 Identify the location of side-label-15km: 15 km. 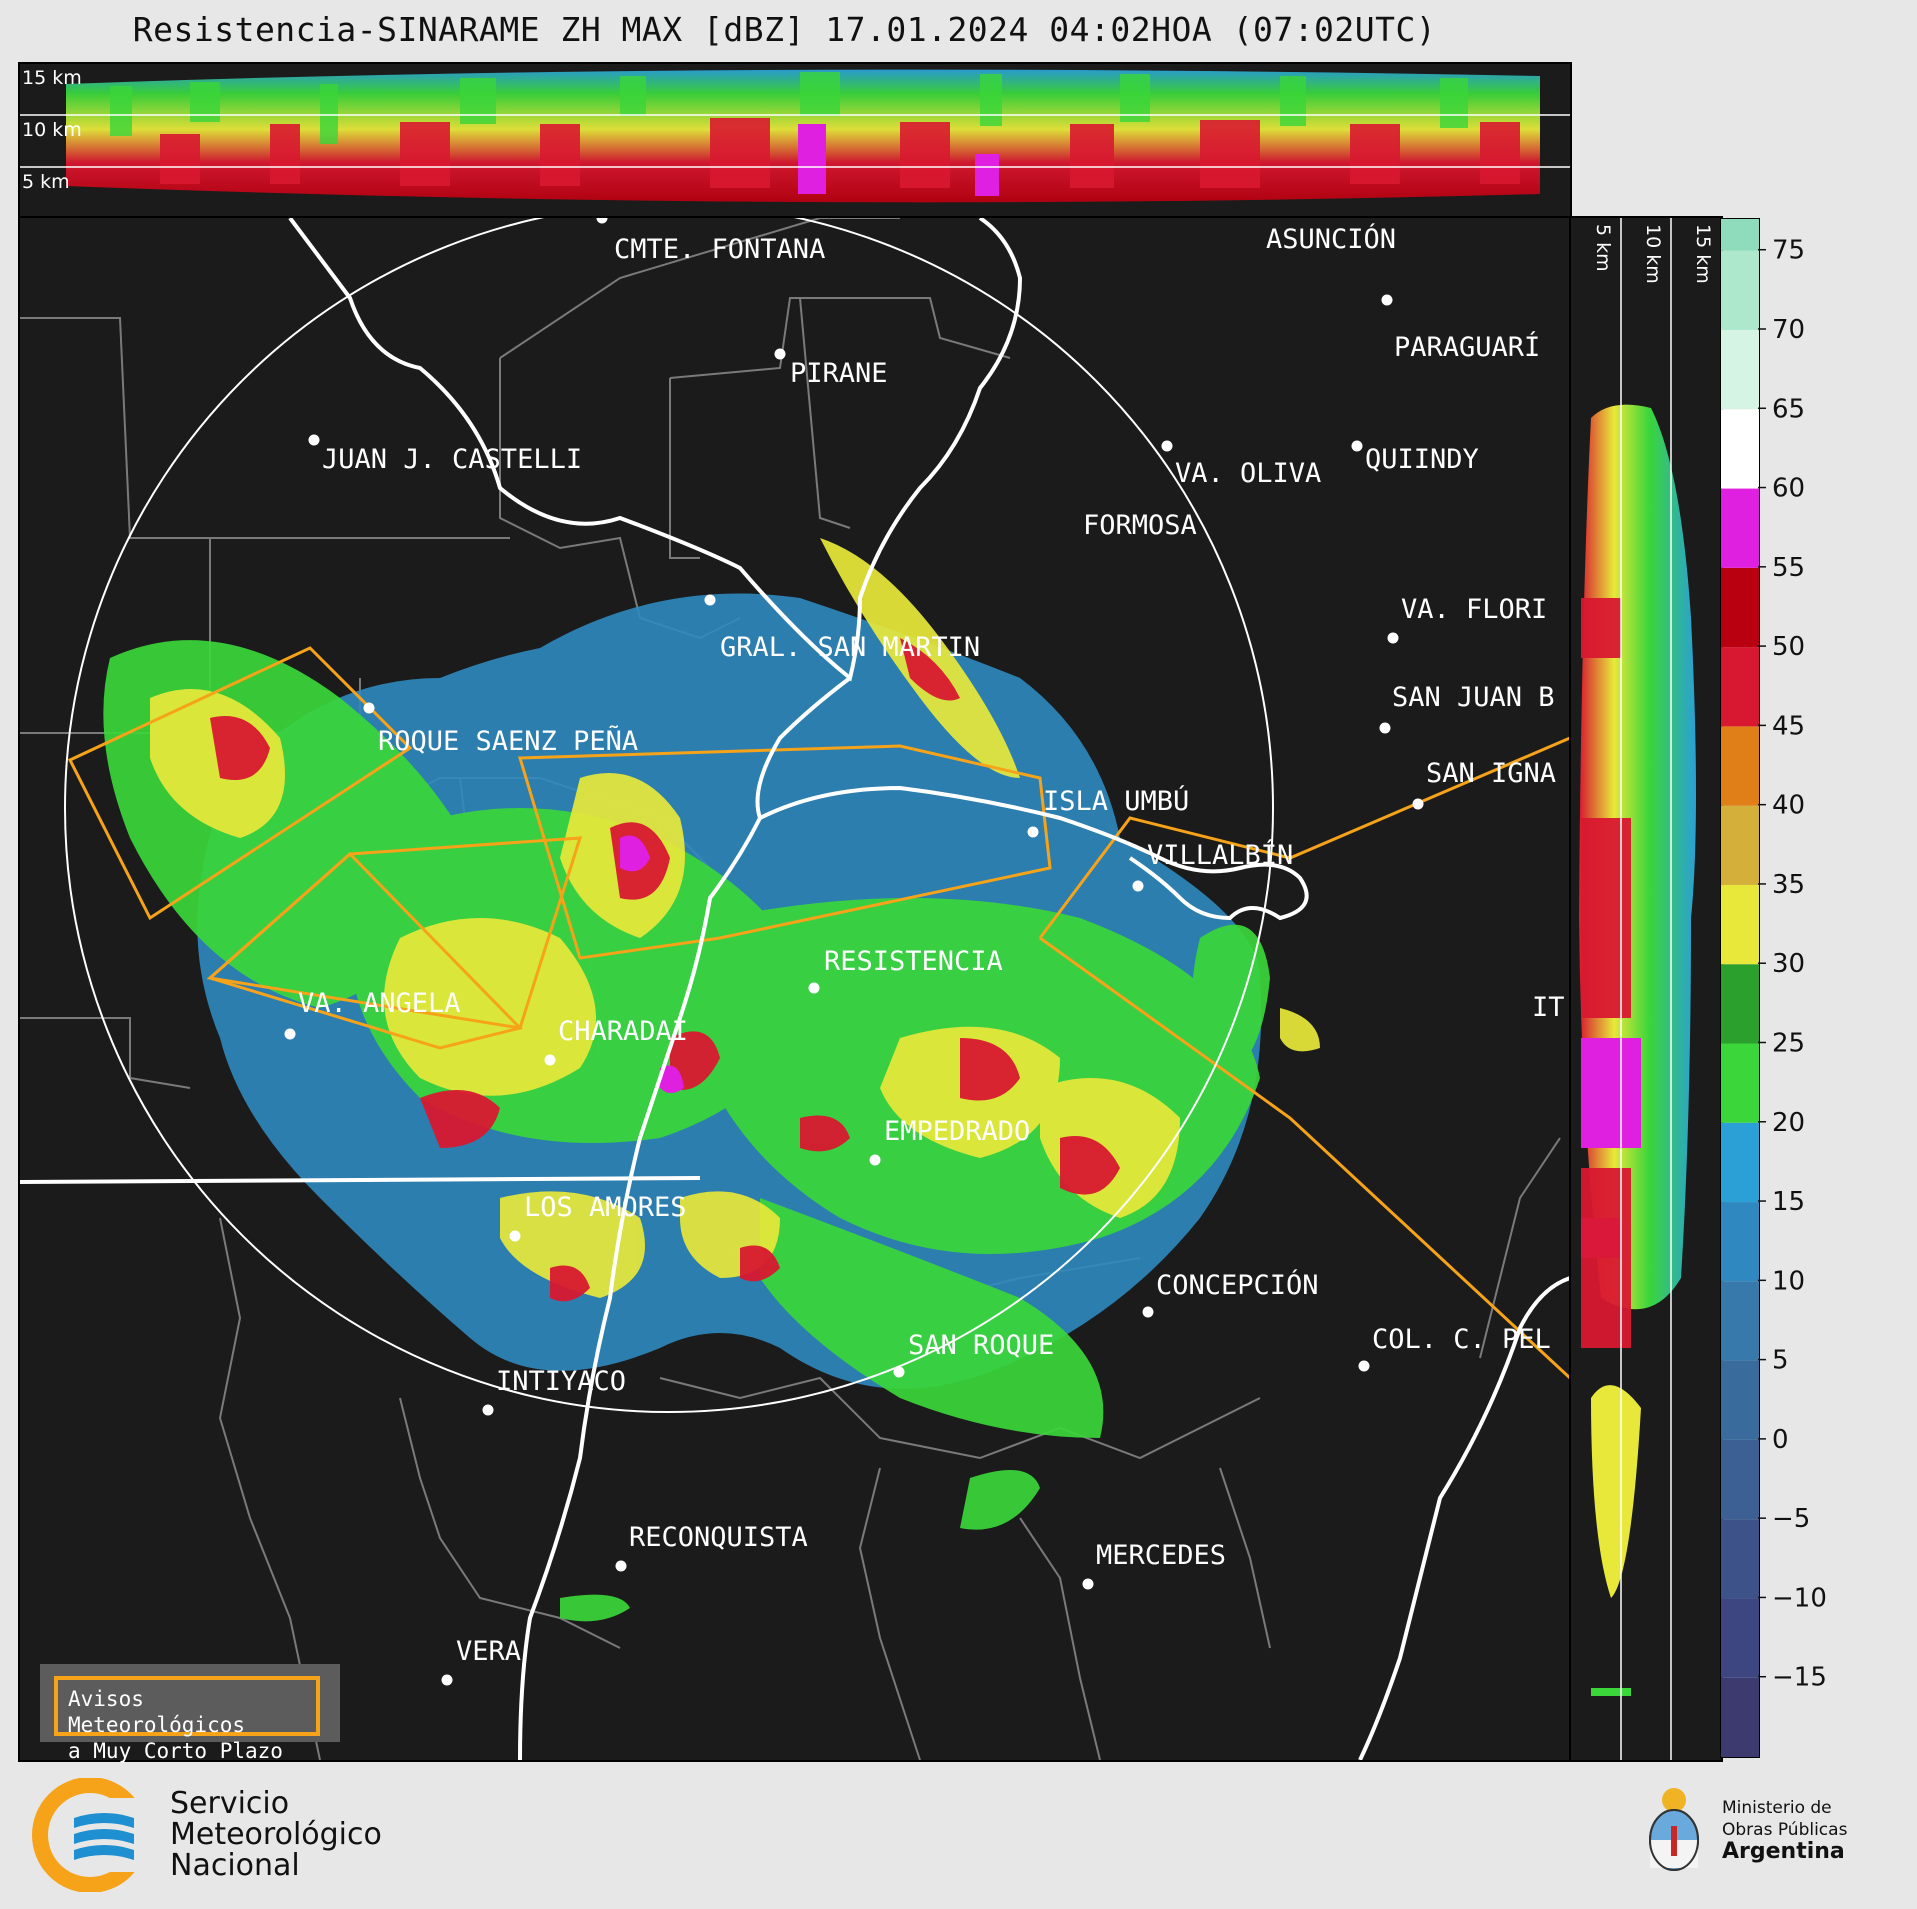
(1703, 254).